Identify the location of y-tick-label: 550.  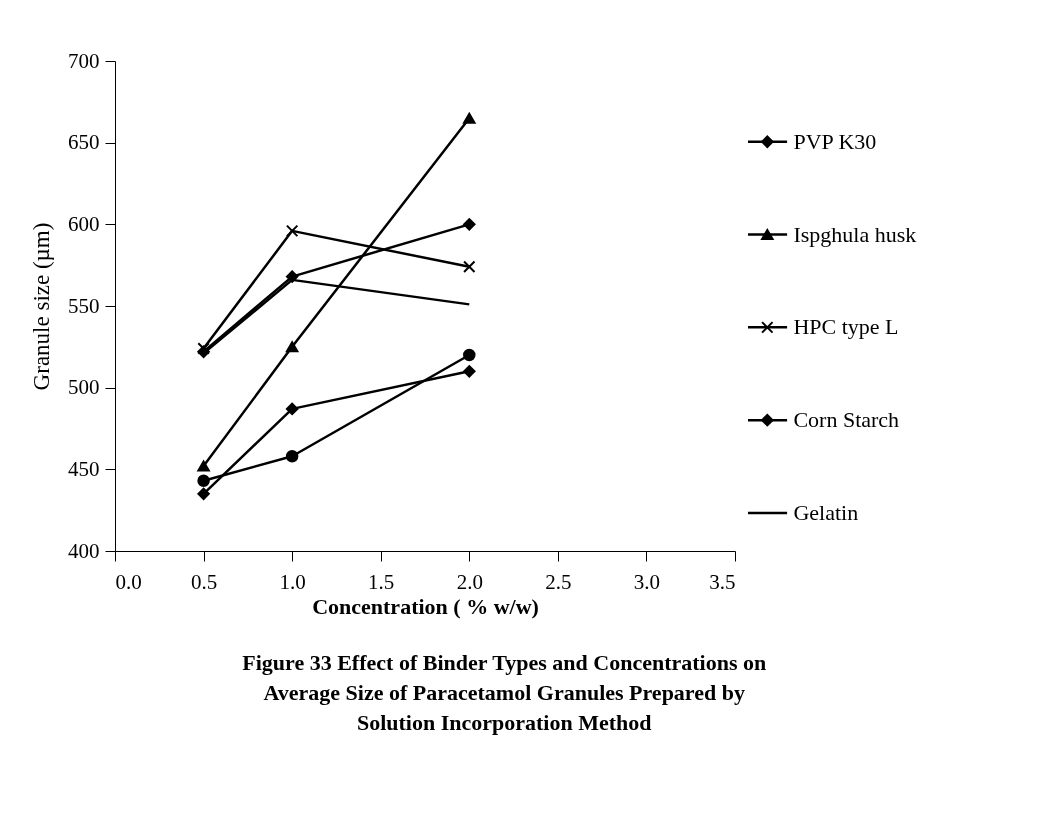
(84, 305).